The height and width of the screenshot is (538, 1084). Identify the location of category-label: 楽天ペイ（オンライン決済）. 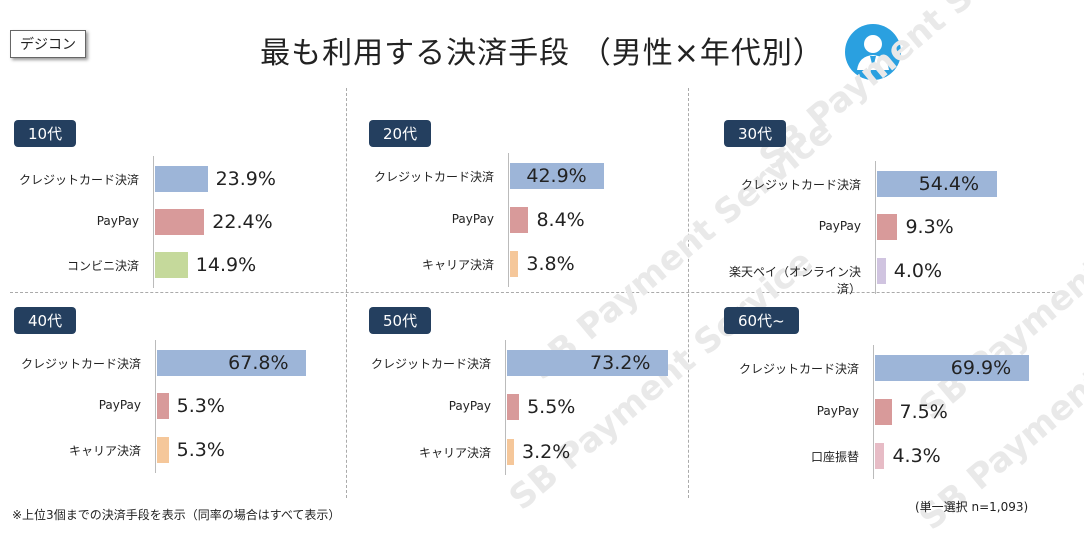
(794, 280).